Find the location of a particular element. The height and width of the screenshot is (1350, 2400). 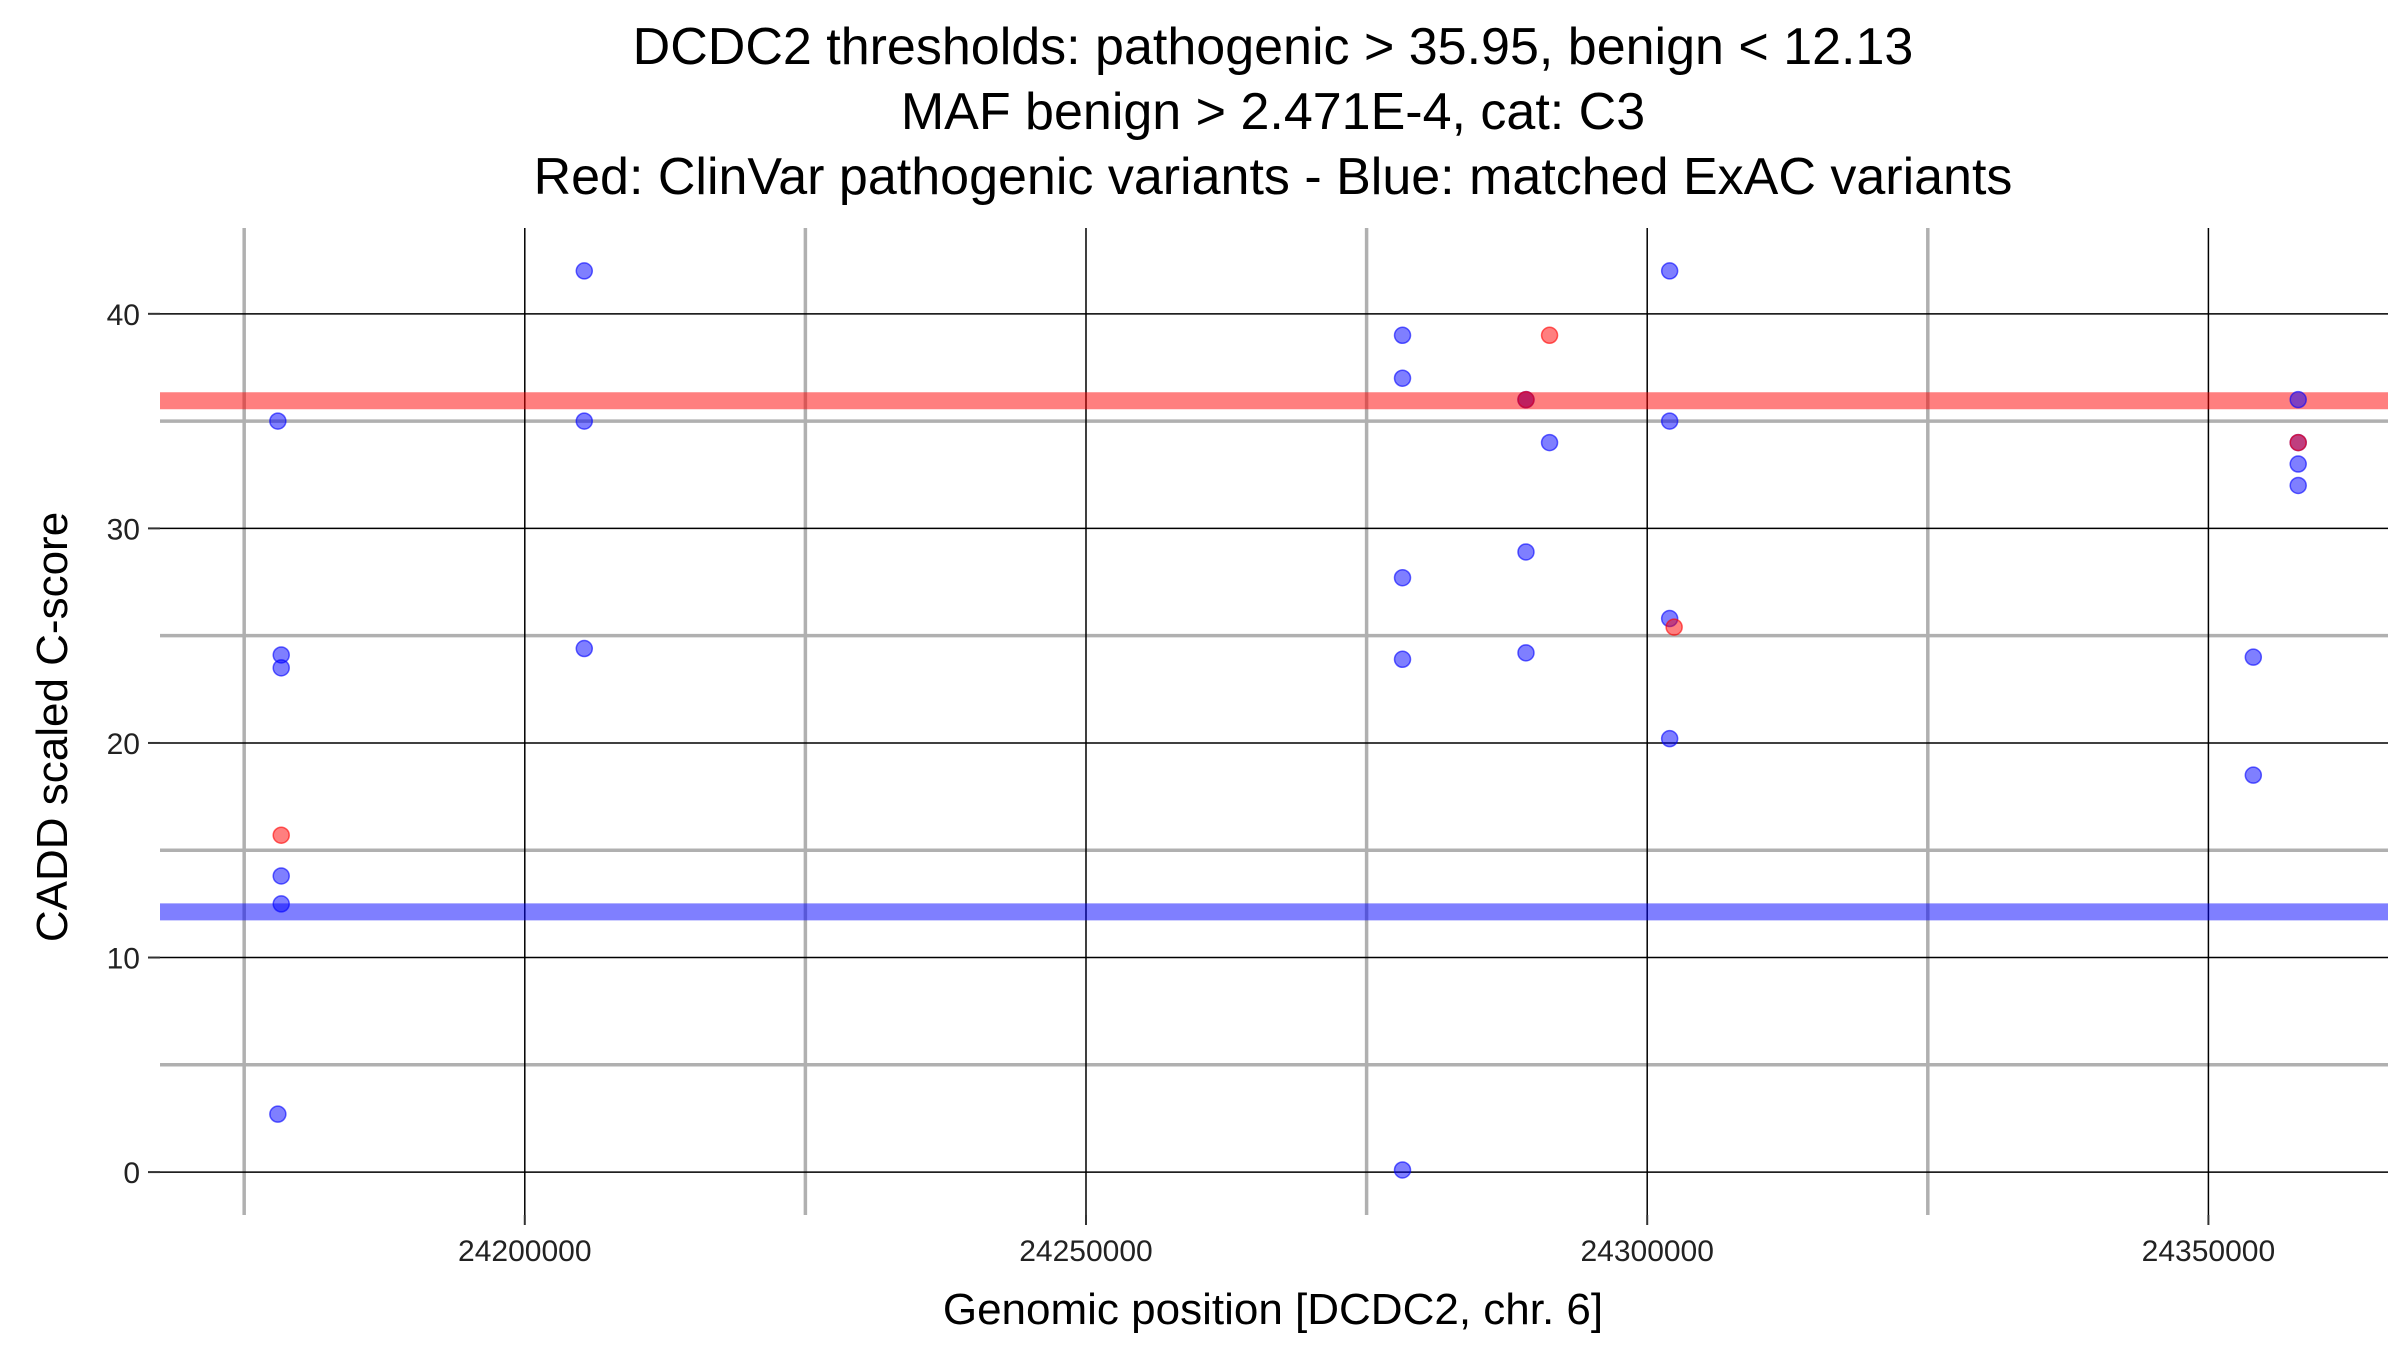

x-tick-label: 24250000 is located at coordinates (1085, 1251).